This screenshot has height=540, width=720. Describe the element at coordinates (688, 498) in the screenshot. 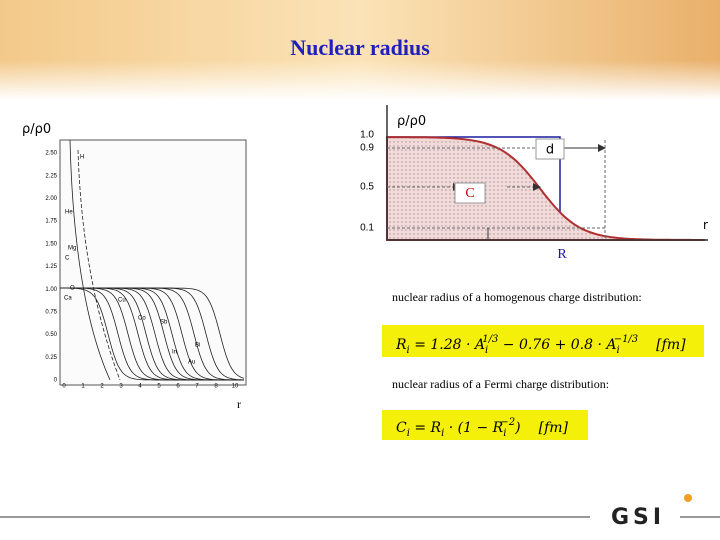

I see `logo-dot` at that location.